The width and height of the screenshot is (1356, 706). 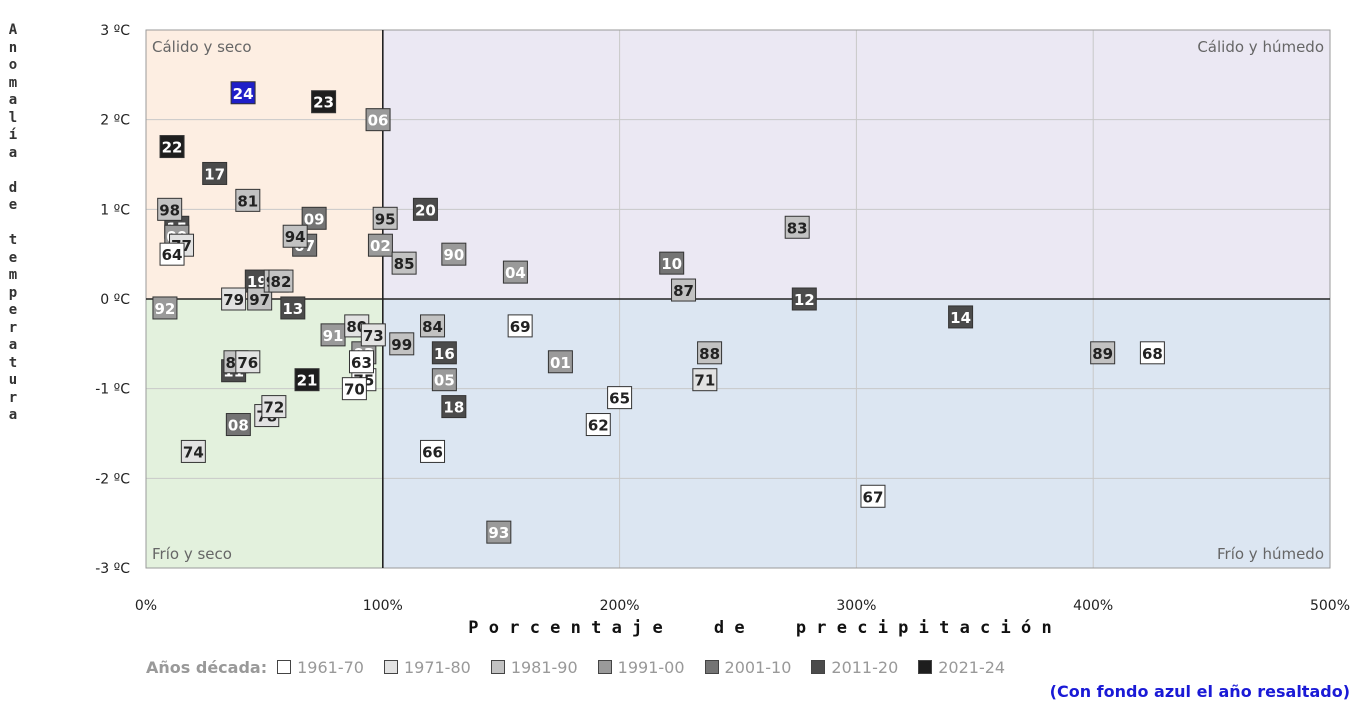 I want to click on data-point-19: 19, so click(x=257, y=281).